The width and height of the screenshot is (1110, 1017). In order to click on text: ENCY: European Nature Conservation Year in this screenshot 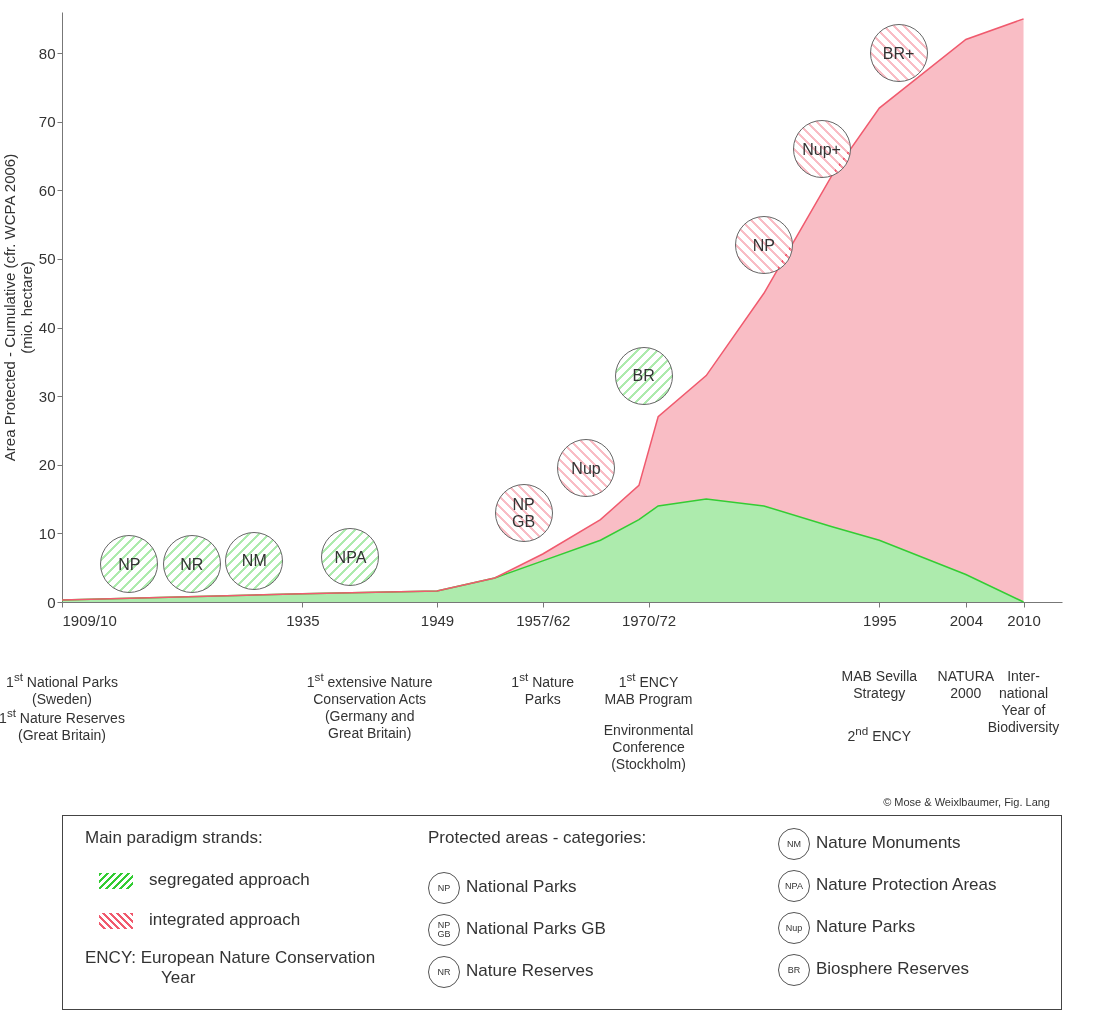, I will do `click(231, 968)`.